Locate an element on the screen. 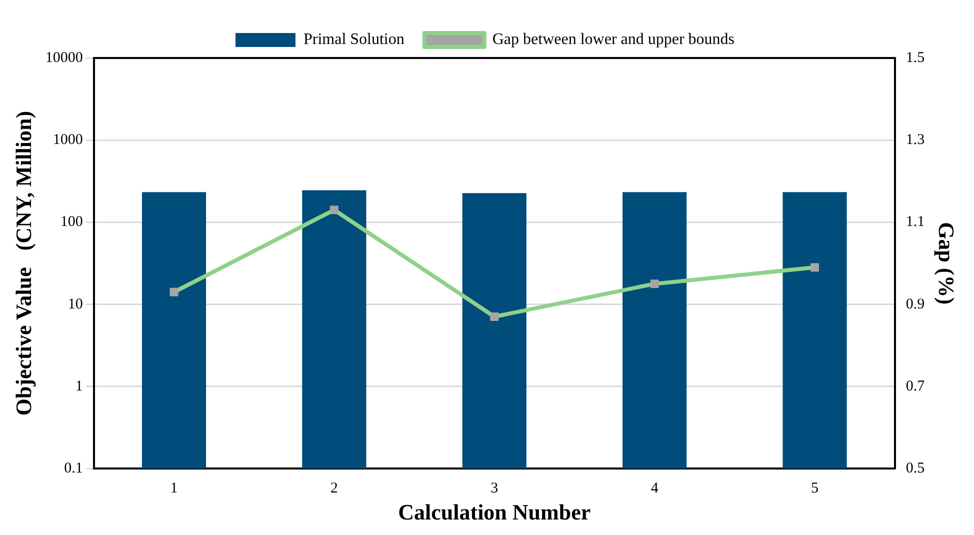  y2-axis-title: Gap (%) is located at coordinates (947, 263).